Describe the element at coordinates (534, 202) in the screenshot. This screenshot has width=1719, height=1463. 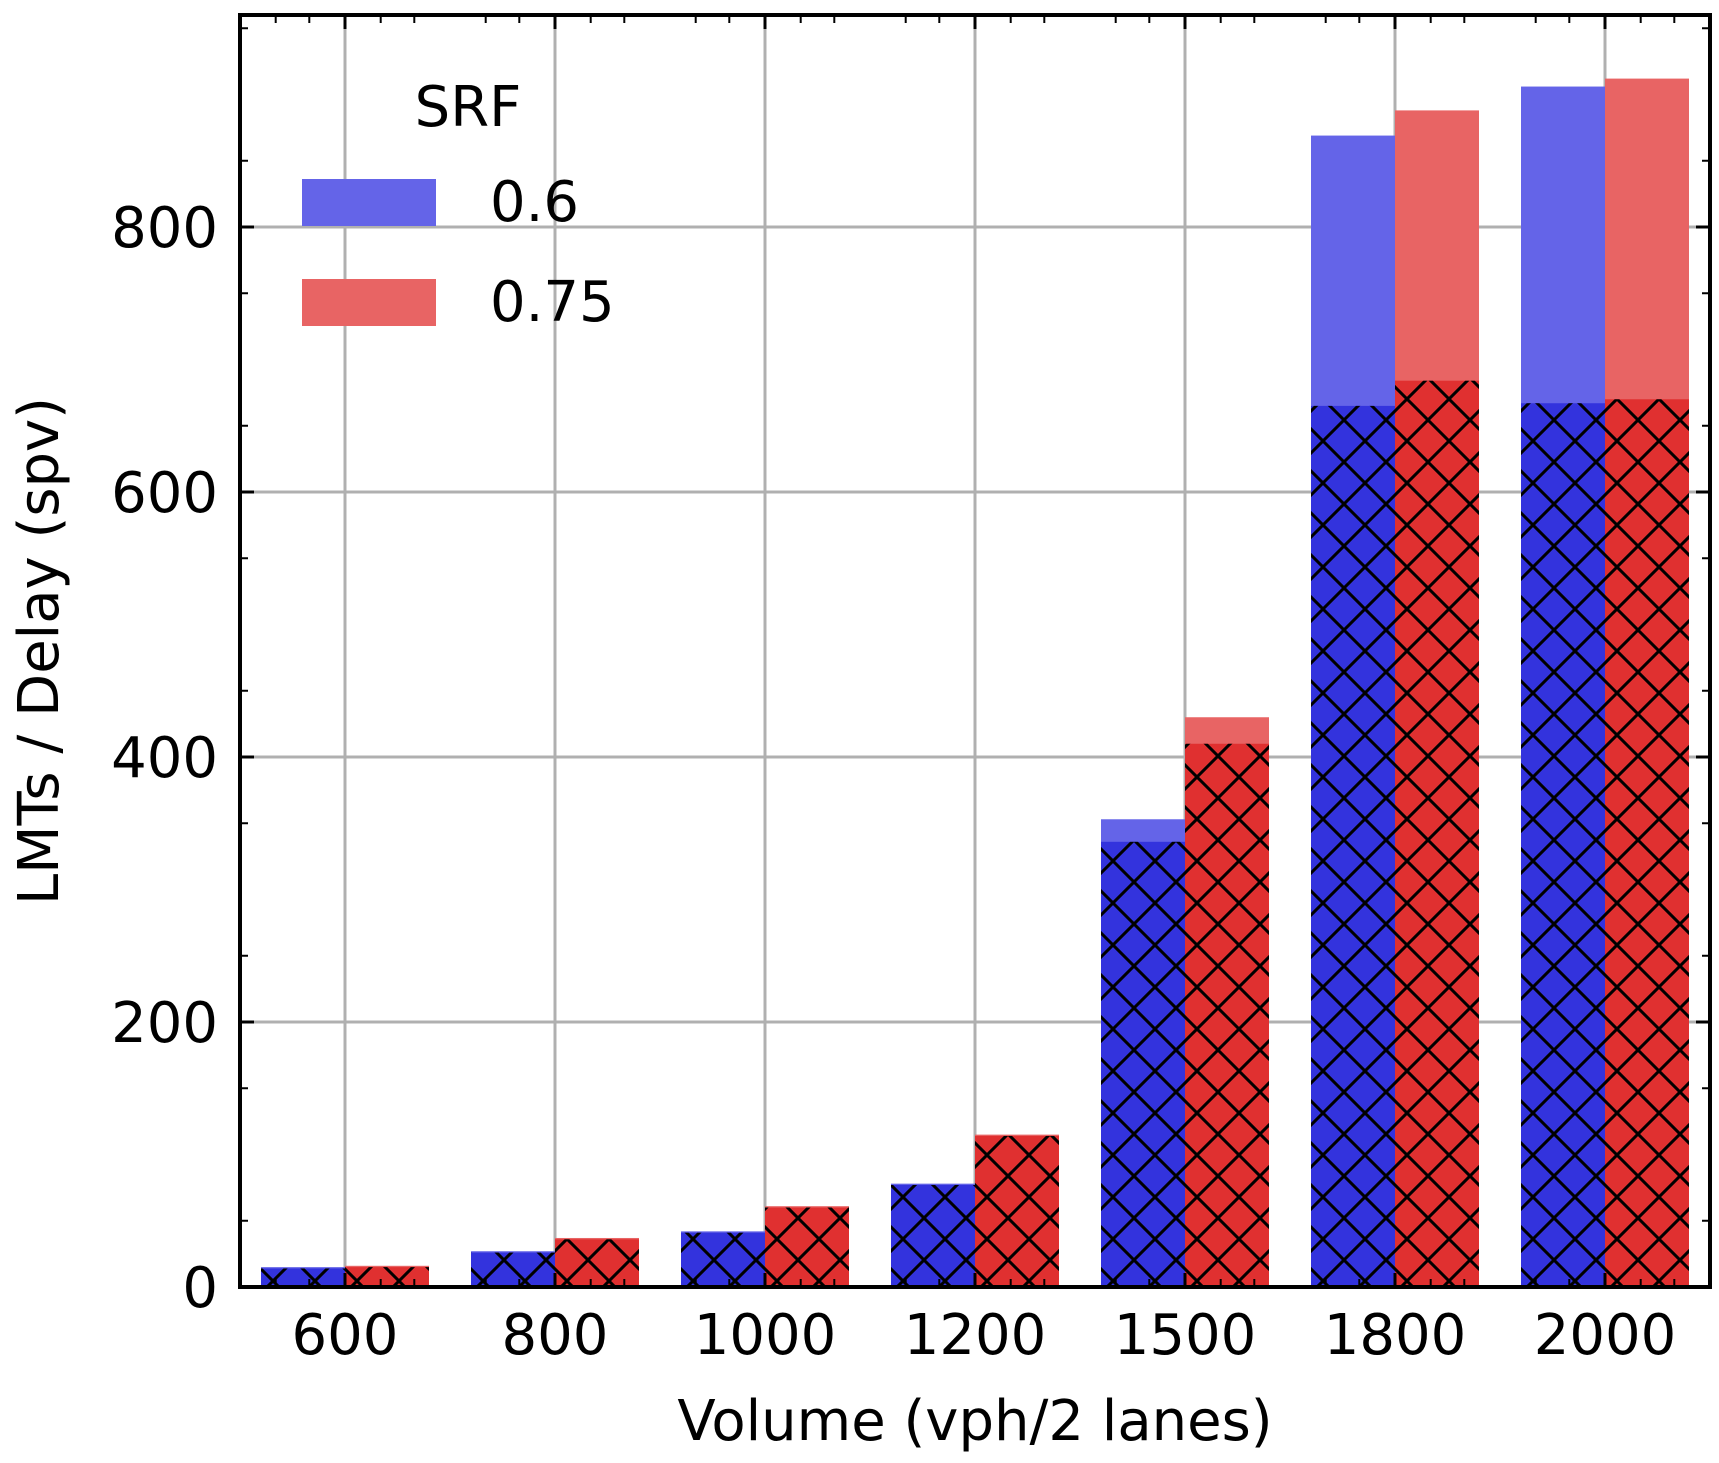
I see `legend-label-0-6: 0.6` at that location.